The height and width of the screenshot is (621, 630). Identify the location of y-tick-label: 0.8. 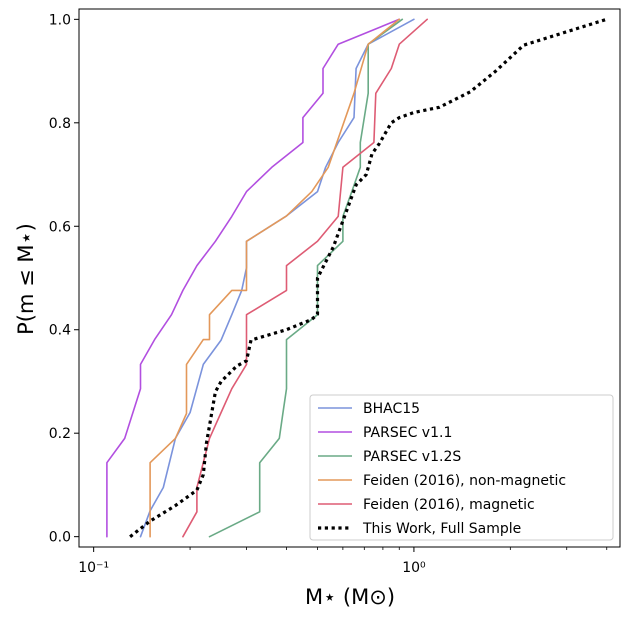
(60, 124).